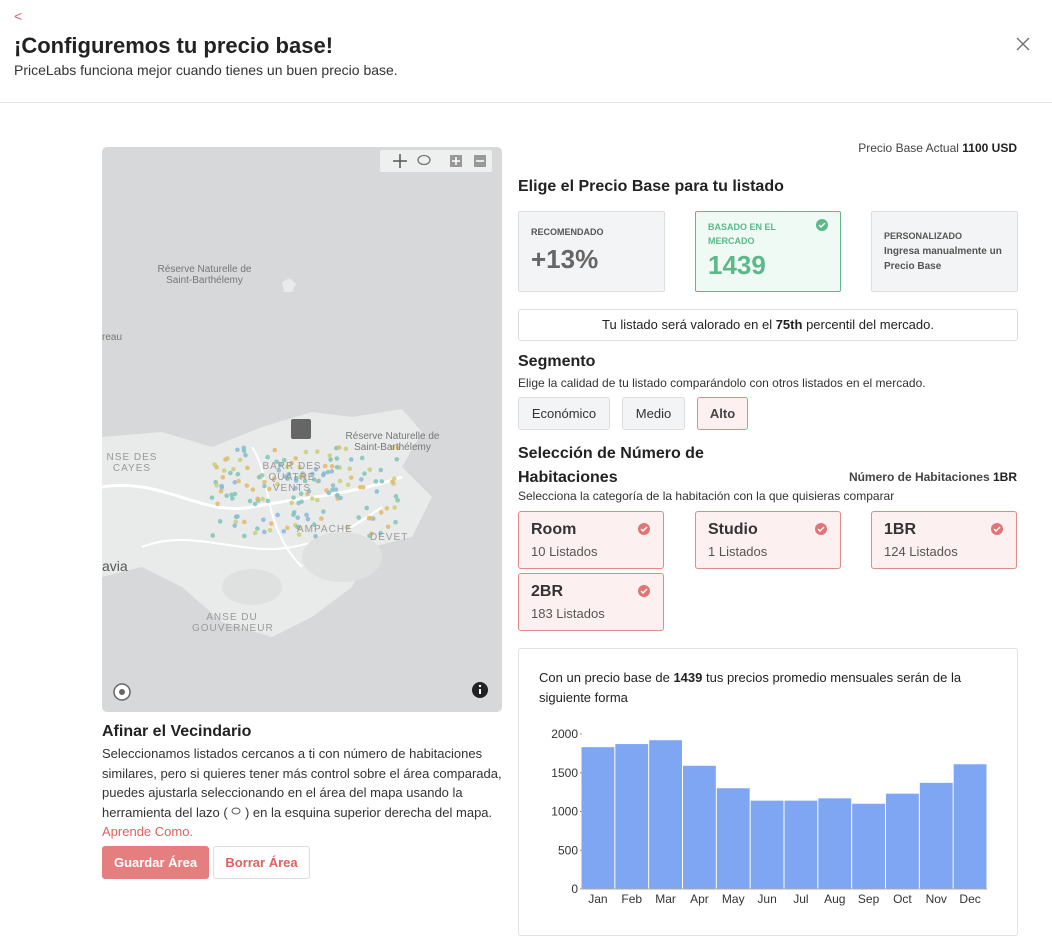 This screenshot has height=949, width=1052. What do you see at coordinates (174, 45) in the screenshot?
I see `page-title: ¡Configuremos tu precio base!` at bounding box center [174, 45].